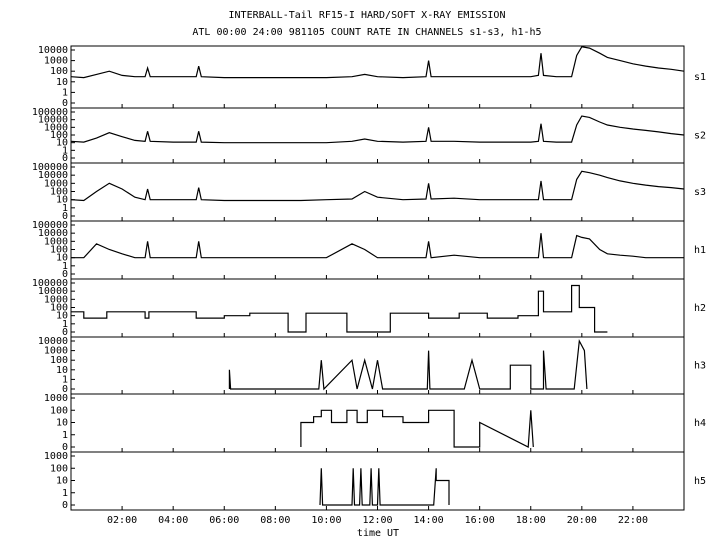 The height and width of the screenshot is (550, 720). Describe the element at coordinates (700, 192) in the screenshot. I see `channel-label: s3` at that location.